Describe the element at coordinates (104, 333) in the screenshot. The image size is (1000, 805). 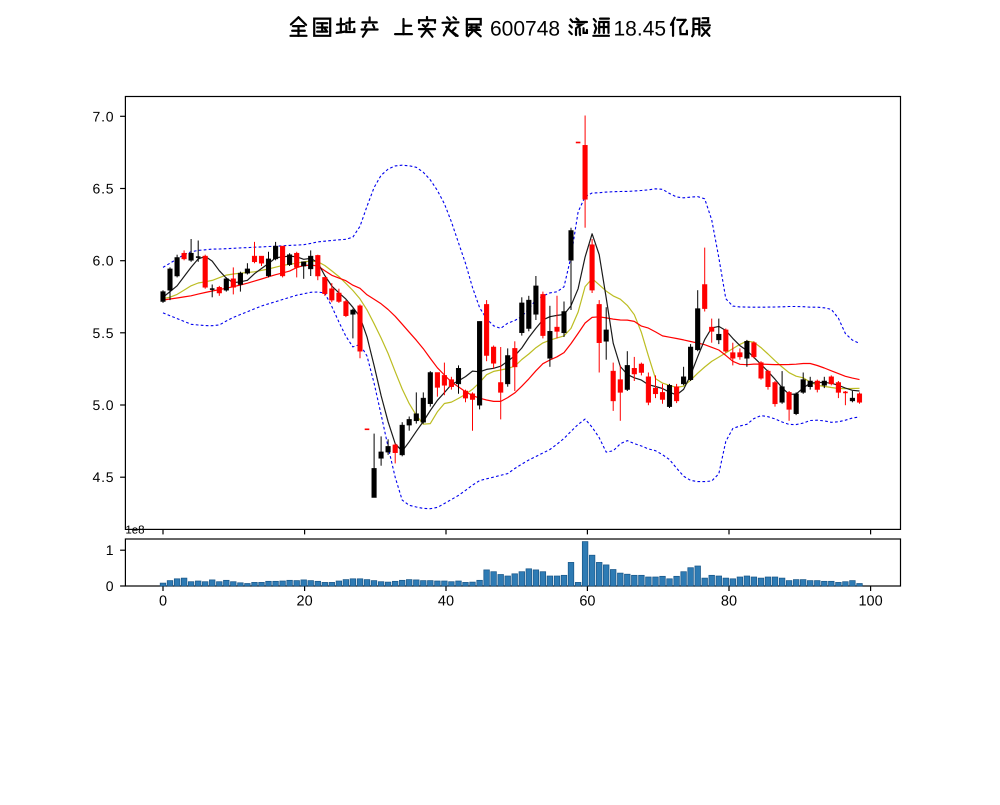
I see `svg-text: 5.5` at that location.